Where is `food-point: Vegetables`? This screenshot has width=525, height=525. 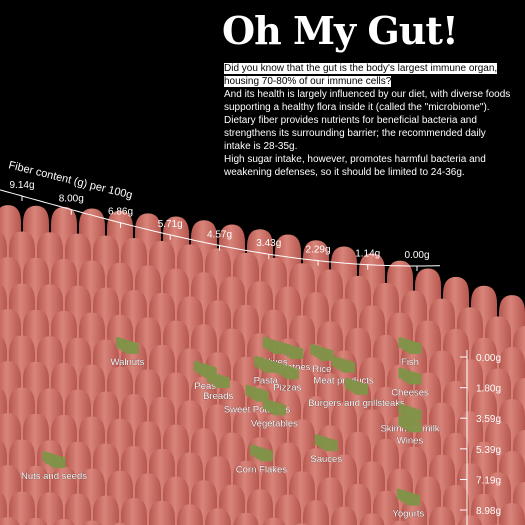 food-point: Vegetables is located at coordinates (274, 413).